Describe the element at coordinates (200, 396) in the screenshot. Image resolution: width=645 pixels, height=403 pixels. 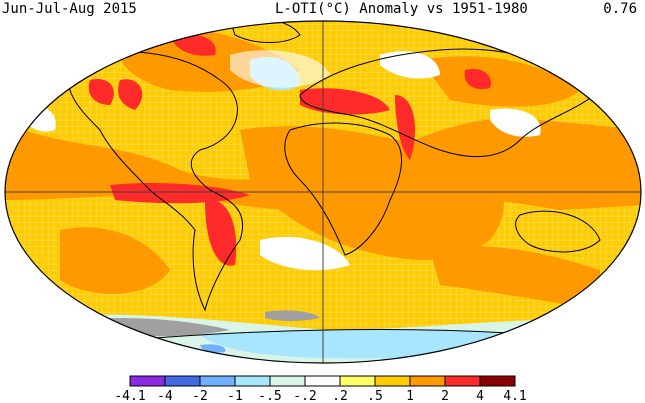
I see `legend-tick-label: -2` at that location.